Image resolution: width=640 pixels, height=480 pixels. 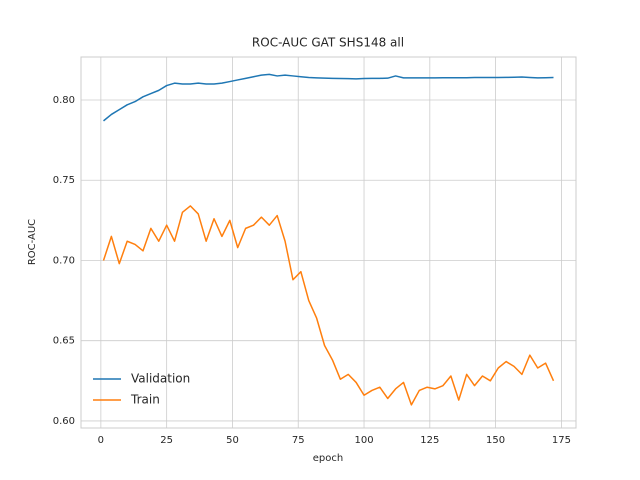 What do you see at coordinates (64, 421) in the screenshot?
I see `y-tick-label: 0.60` at bounding box center [64, 421].